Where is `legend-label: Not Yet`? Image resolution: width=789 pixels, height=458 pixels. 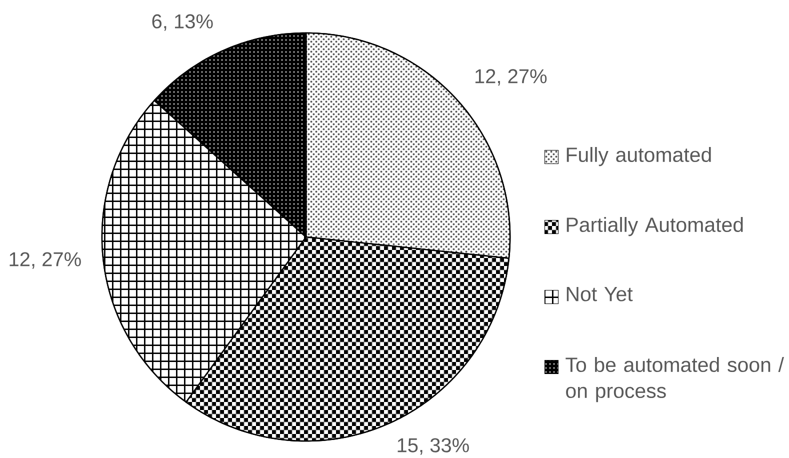
legend-label: Not Yet is located at coordinates (599, 294).